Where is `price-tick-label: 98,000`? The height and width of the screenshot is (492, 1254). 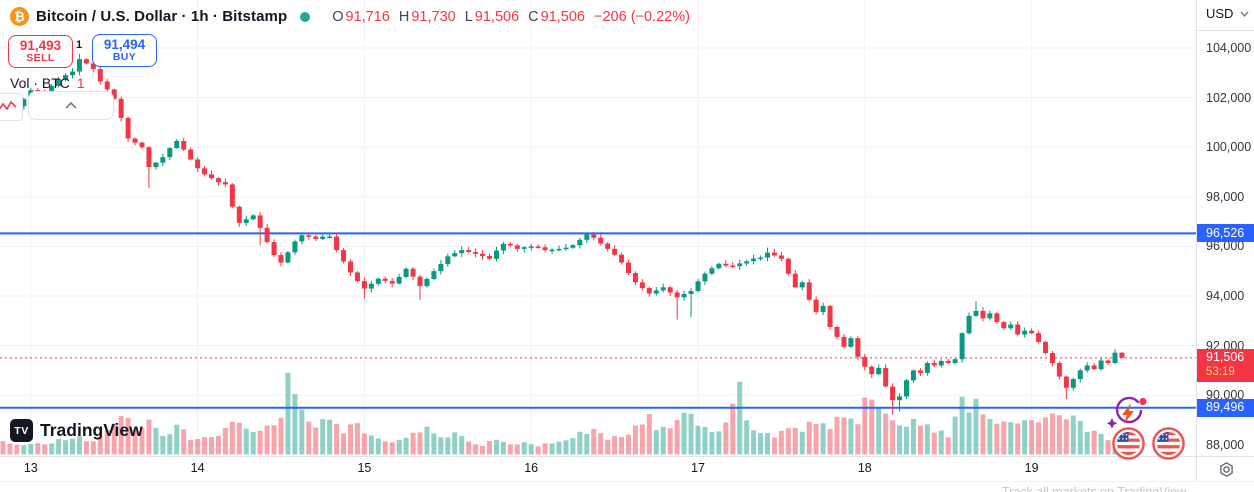 price-tick-label: 98,000 is located at coordinates (1225, 196).